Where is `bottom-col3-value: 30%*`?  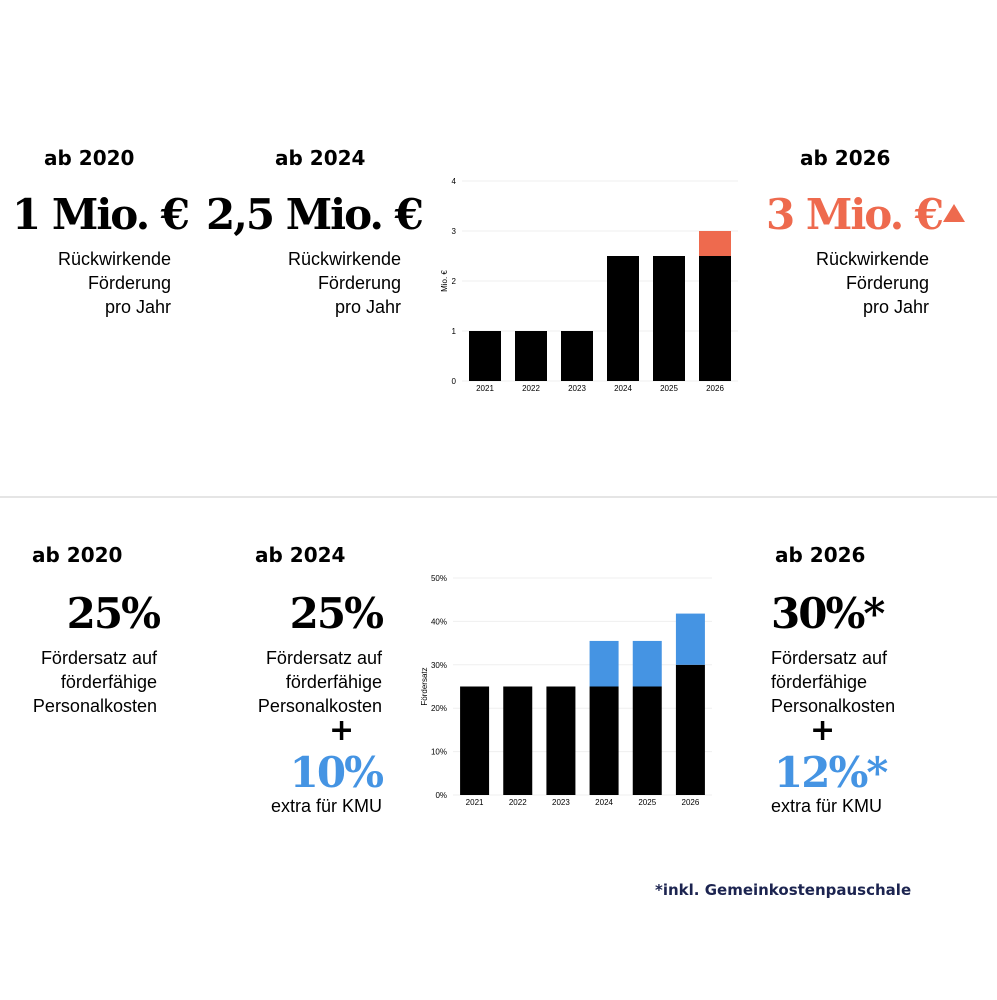
bottom-col3-value: 30%* is located at coordinates (828, 613).